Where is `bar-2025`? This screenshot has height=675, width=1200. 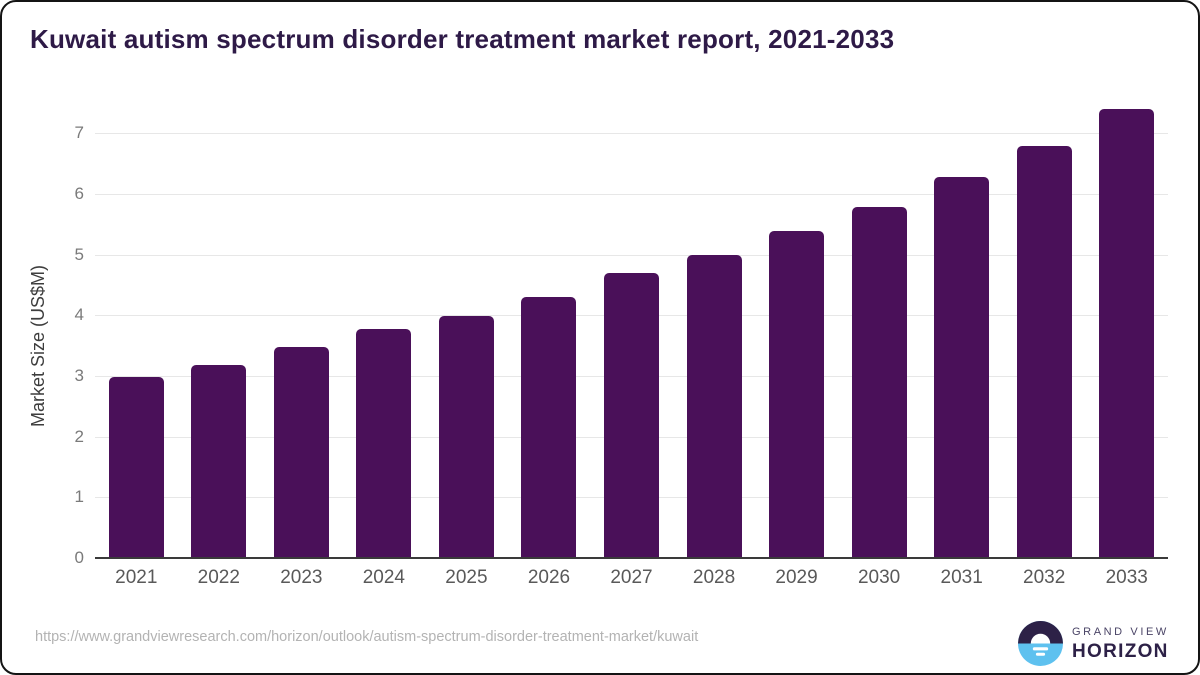 bar-2025 is located at coordinates (466, 437).